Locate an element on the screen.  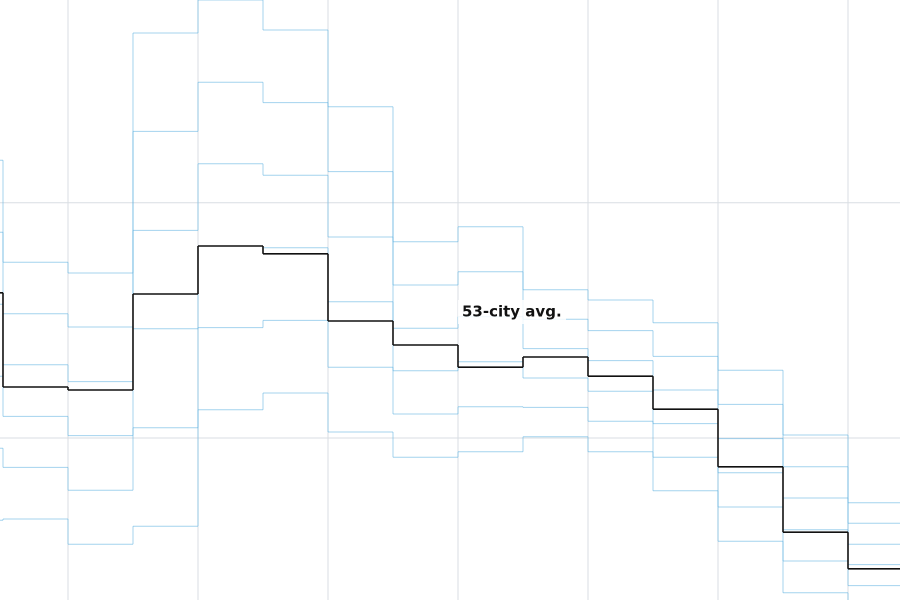
label-bg is located at coordinates (512, 312).